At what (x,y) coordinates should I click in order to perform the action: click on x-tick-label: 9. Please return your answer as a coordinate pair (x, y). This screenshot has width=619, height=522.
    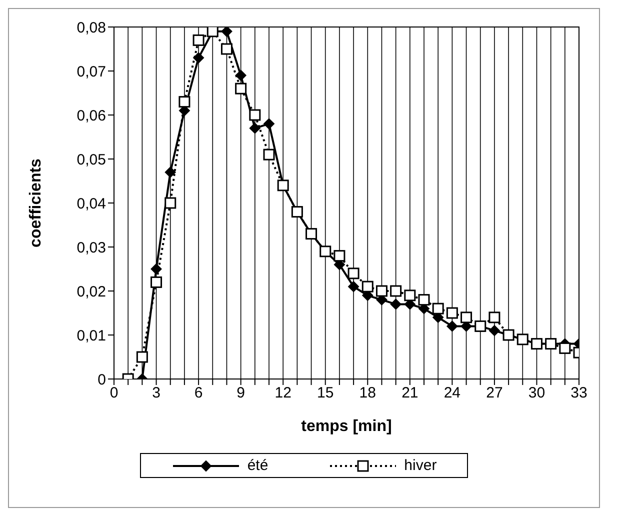
    Looking at the image, I should click on (240, 393).